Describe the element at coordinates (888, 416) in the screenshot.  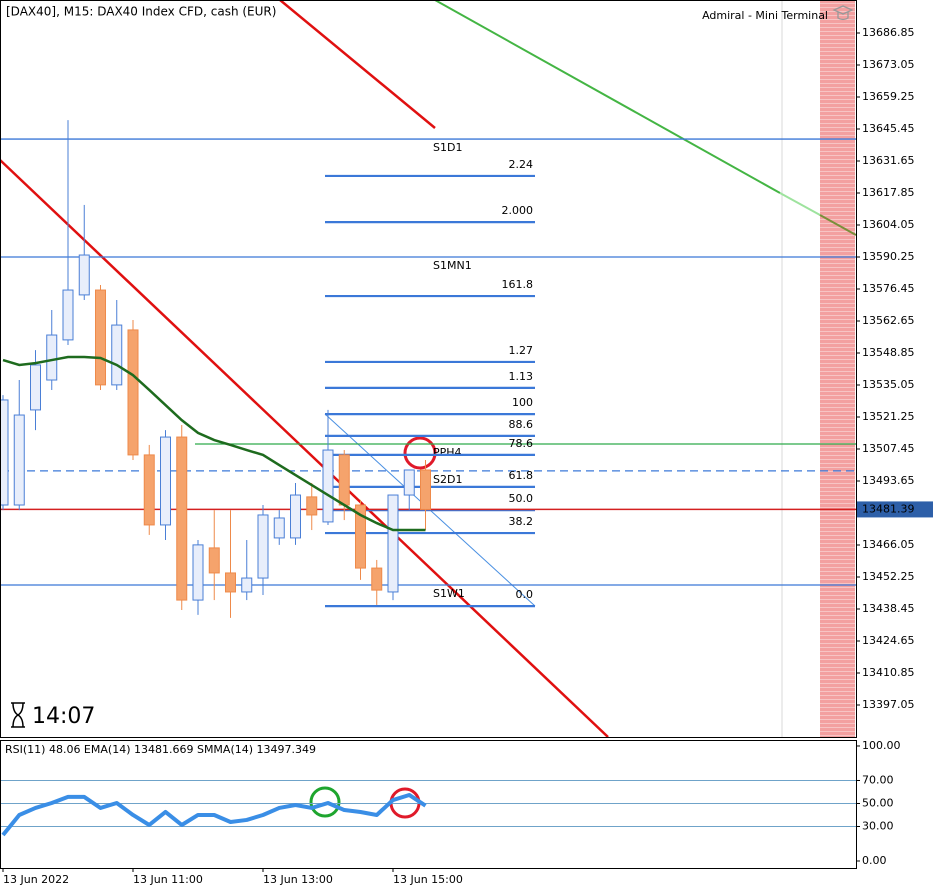
I see `y-tick-label: 13521.25` at that location.